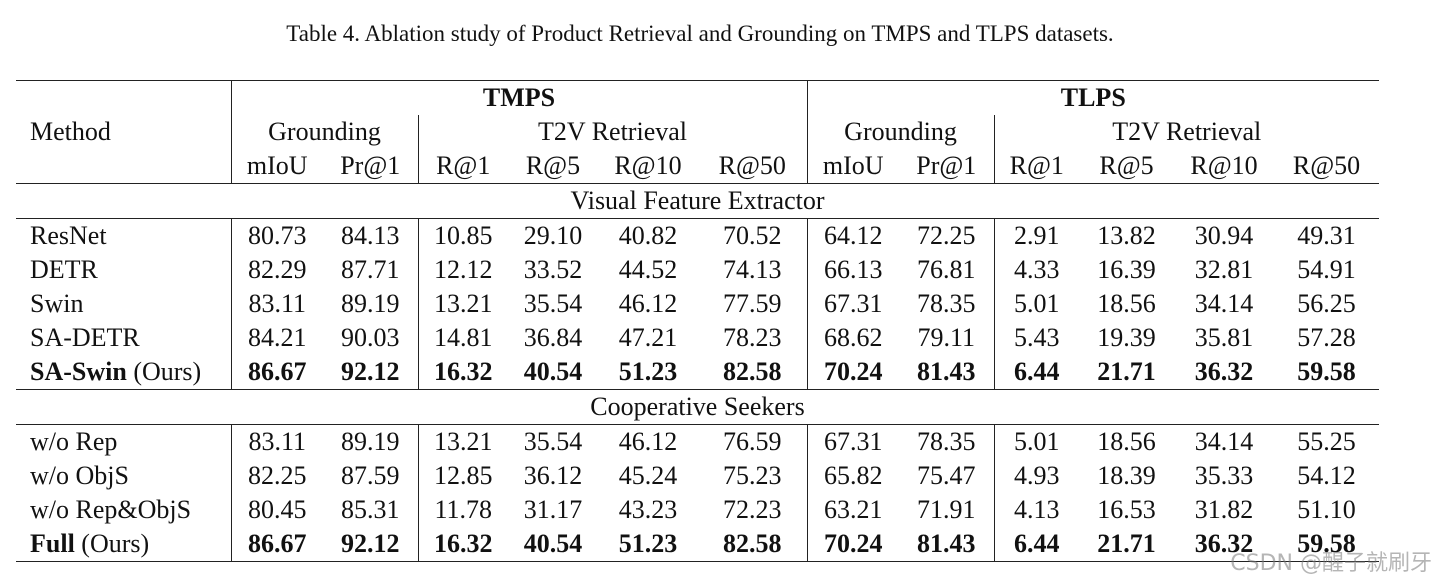  What do you see at coordinates (1224, 475) in the screenshot?
I see `value-cell: 35.33` at bounding box center [1224, 475].